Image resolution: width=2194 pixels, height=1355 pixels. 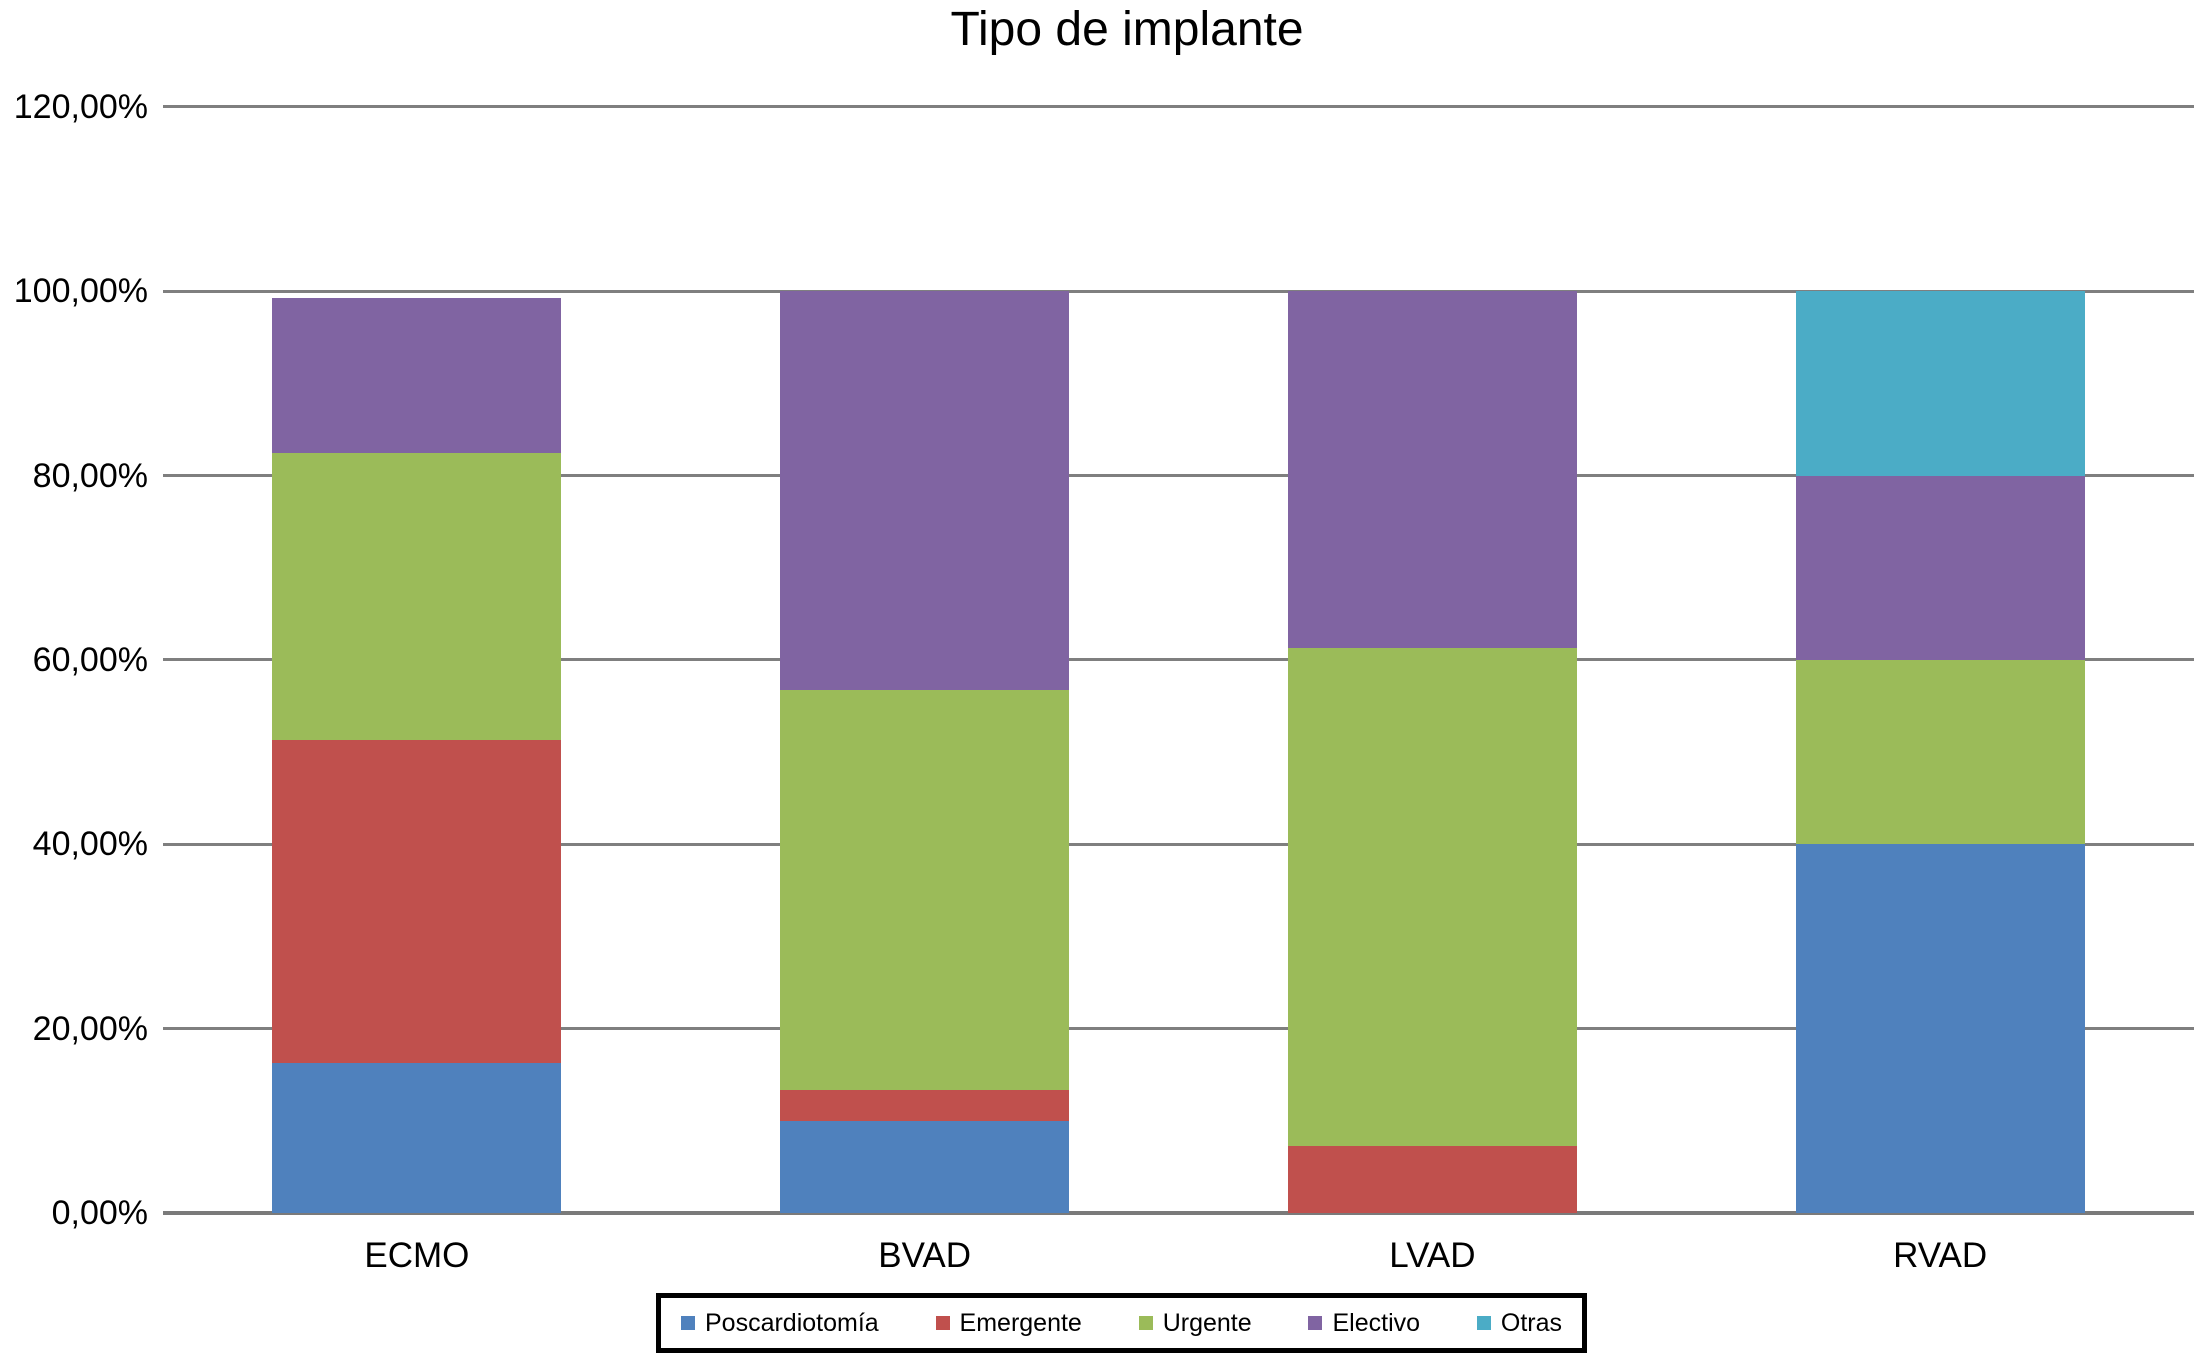 What do you see at coordinates (1432, 1179) in the screenshot?
I see `bar-segment-lvad-emergente` at bounding box center [1432, 1179].